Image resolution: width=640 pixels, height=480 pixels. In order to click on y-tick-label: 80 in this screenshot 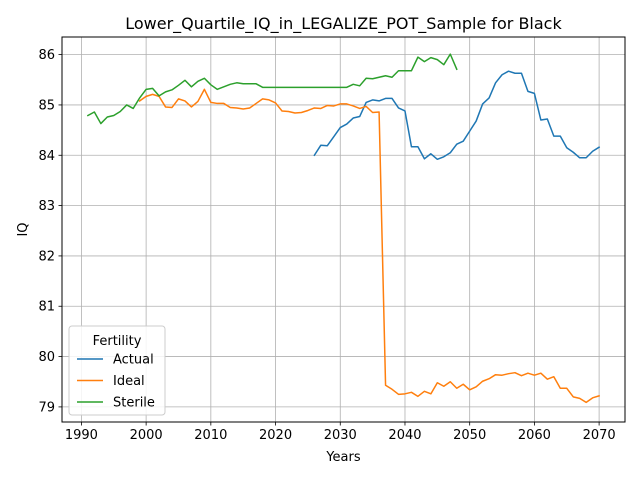, I will do `click(46, 357)`.